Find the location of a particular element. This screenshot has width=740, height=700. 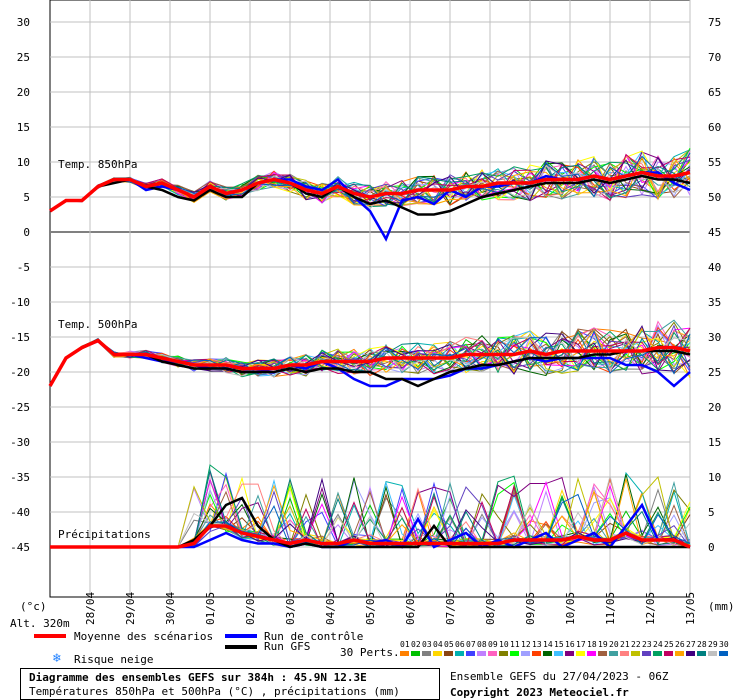

legend-snow: Risque neige is located at coordinates (114, 659).